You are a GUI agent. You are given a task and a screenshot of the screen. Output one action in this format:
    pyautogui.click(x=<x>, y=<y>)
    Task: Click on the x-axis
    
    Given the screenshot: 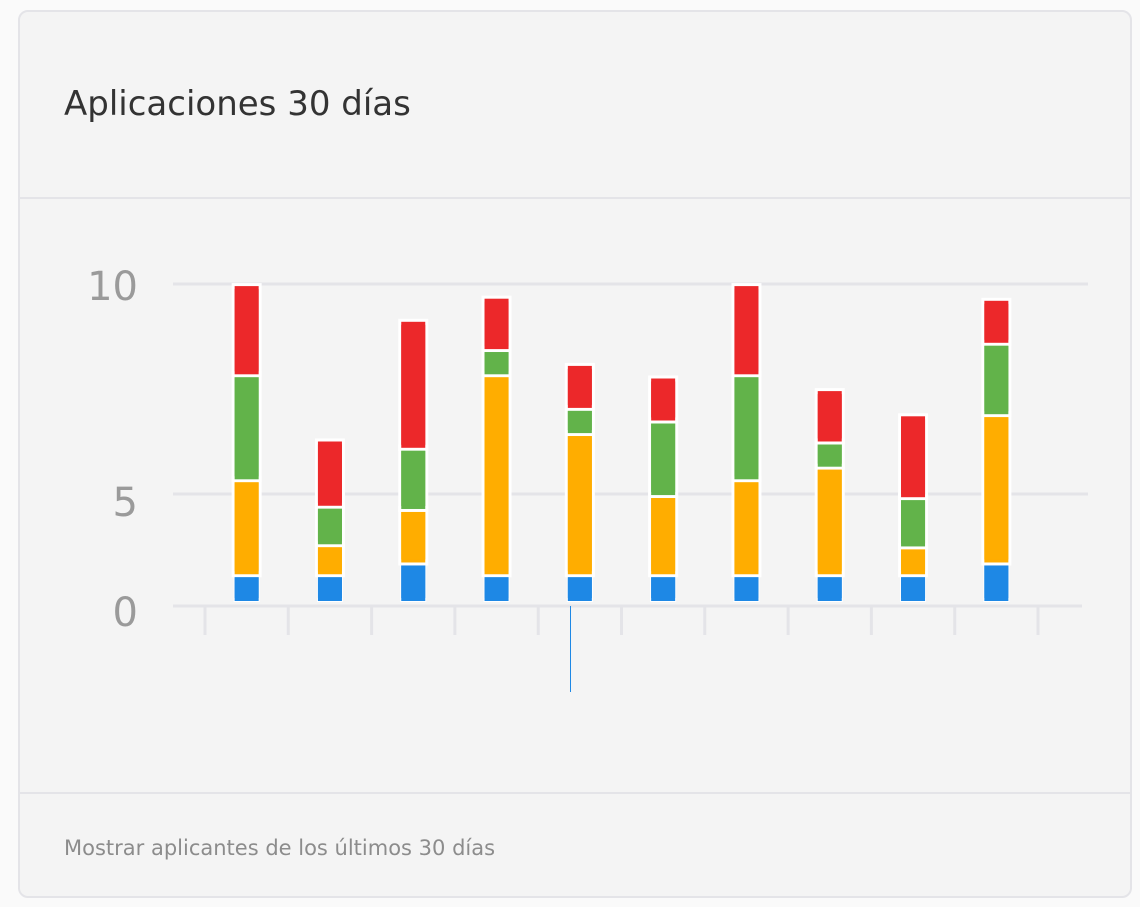 What is the action you would take?
    pyautogui.click(x=621, y=621)
    